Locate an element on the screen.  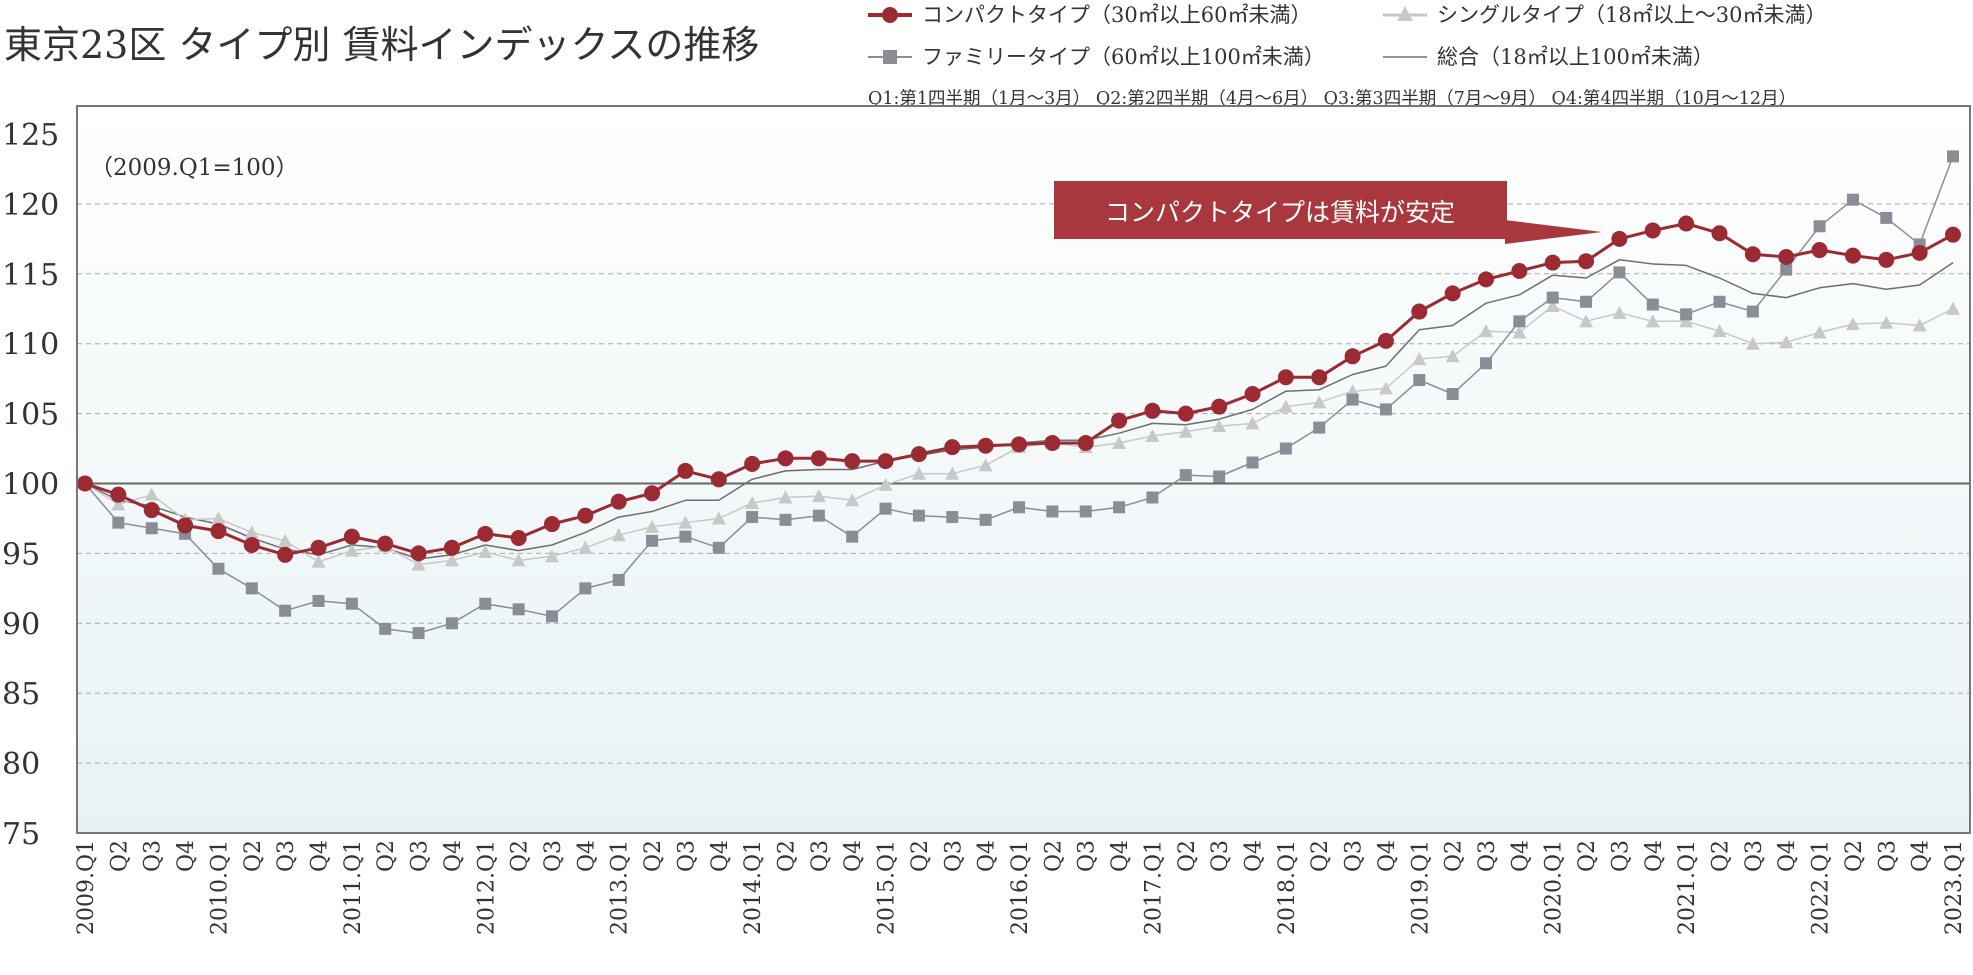
x-tick-label: 2021.Q1 is located at coordinates (1687, 887).